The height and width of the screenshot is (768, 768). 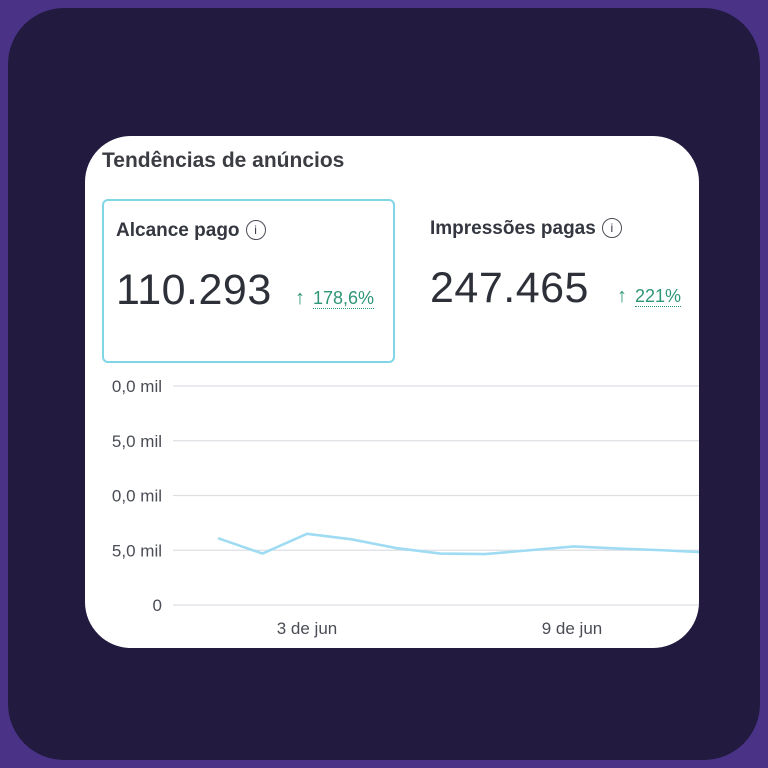 I want to click on metric-card-paid-reach: Alcance pago i 110.293 ↑ 178,6%, so click(x=248, y=281).